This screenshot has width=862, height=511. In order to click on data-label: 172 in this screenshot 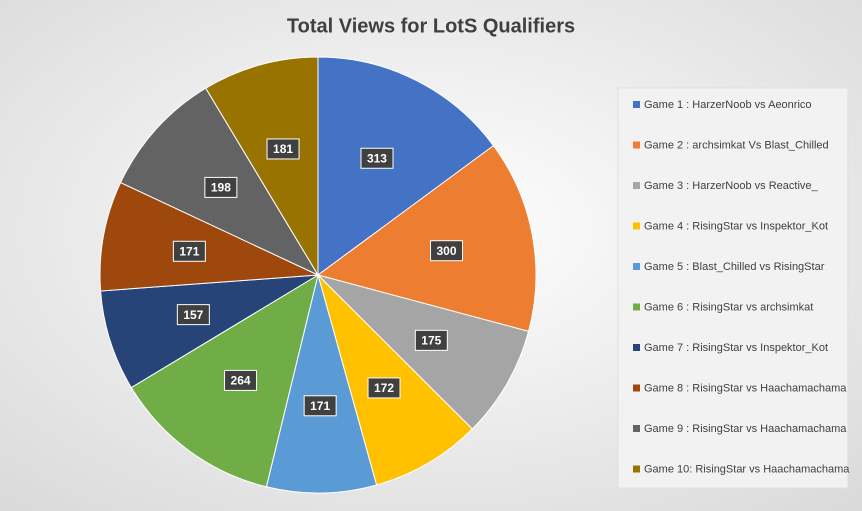, I will do `click(384, 388)`.